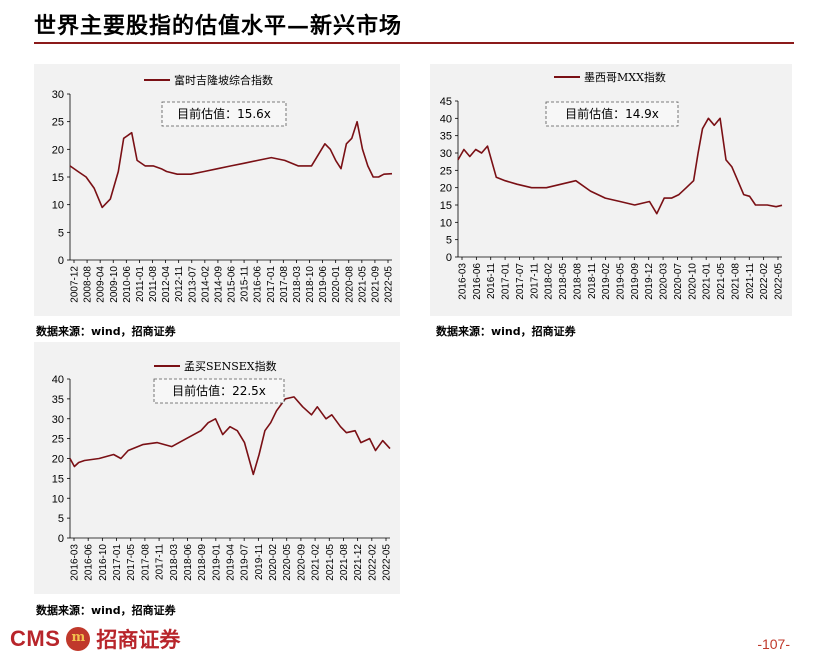  What do you see at coordinates (692, 281) in the screenshot?
I see `x-tick-label: 2020-10` at bounding box center [692, 281].